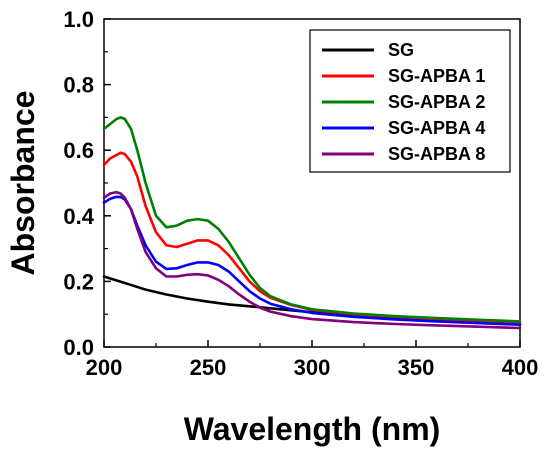 The image size is (550, 458). Describe the element at coordinates (208, 367) in the screenshot. I see `x-tick-label-250: 250` at that location.